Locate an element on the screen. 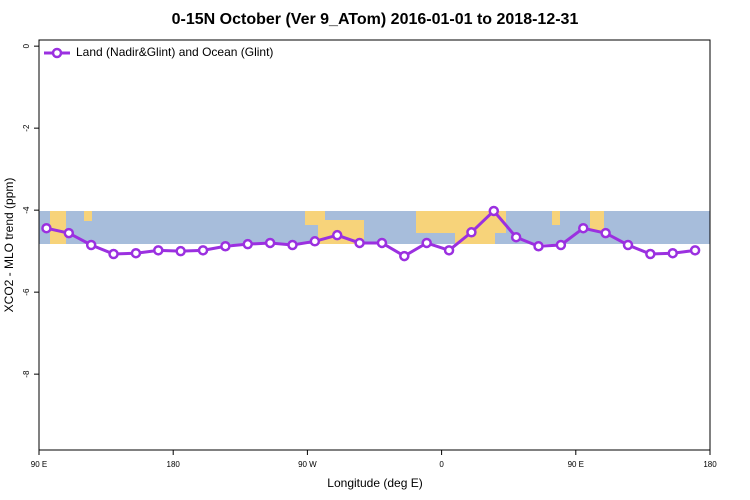 The height and width of the screenshot is (500, 750). y-tick-label: -2 is located at coordinates (26, 128).